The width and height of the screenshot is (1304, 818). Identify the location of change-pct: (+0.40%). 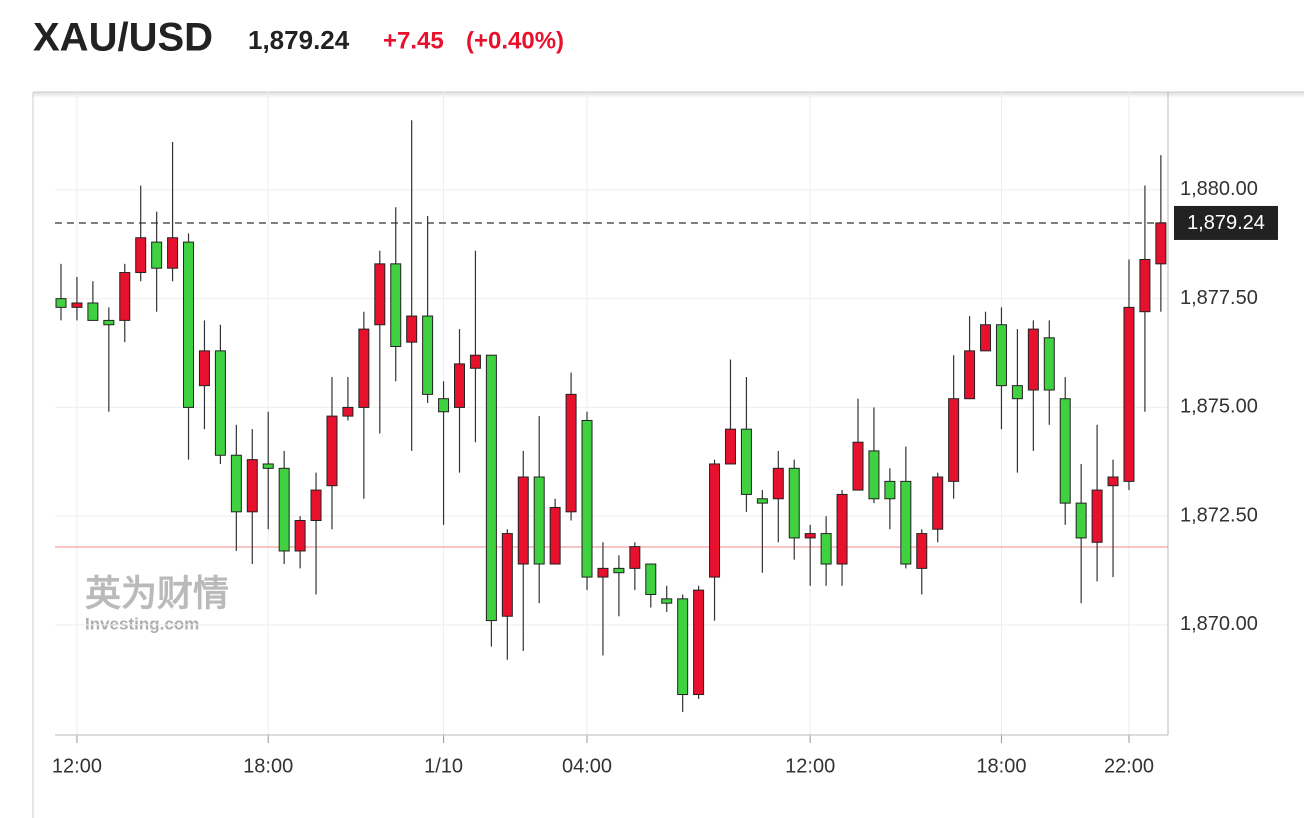
(515, 40).